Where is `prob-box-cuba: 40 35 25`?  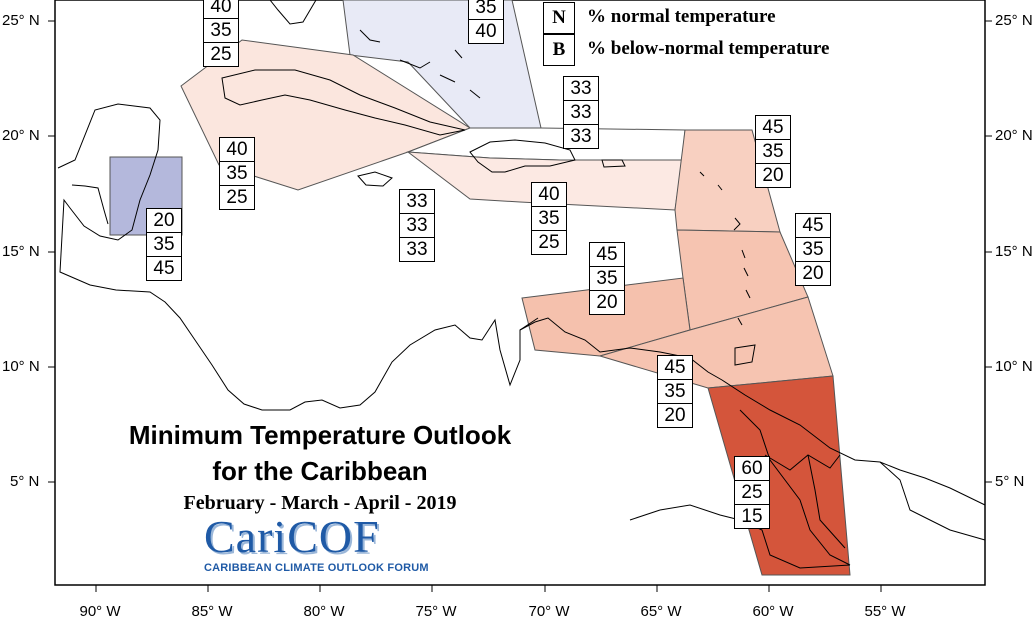
prob-box-cuba: 40 35 25 is located at coordinates (237, 173).